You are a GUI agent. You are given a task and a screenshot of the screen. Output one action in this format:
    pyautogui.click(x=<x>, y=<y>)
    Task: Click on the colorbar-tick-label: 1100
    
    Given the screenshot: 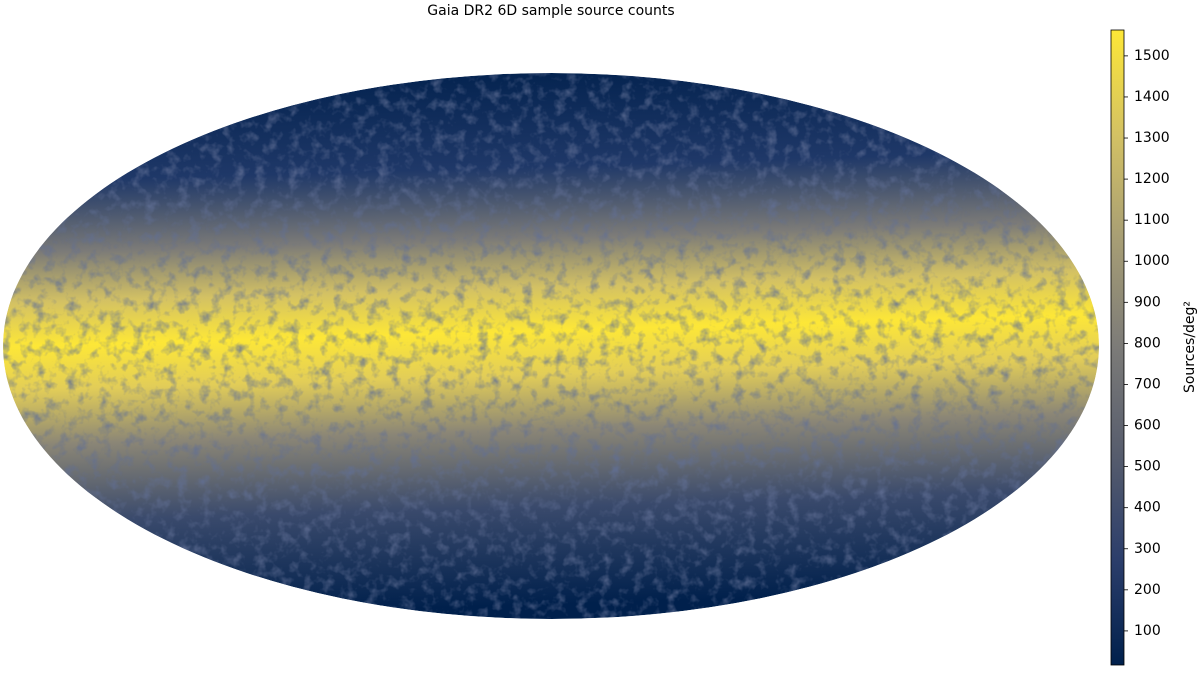 What is the action you would take?
    pyautogui.click(x=1152, y=220)
    